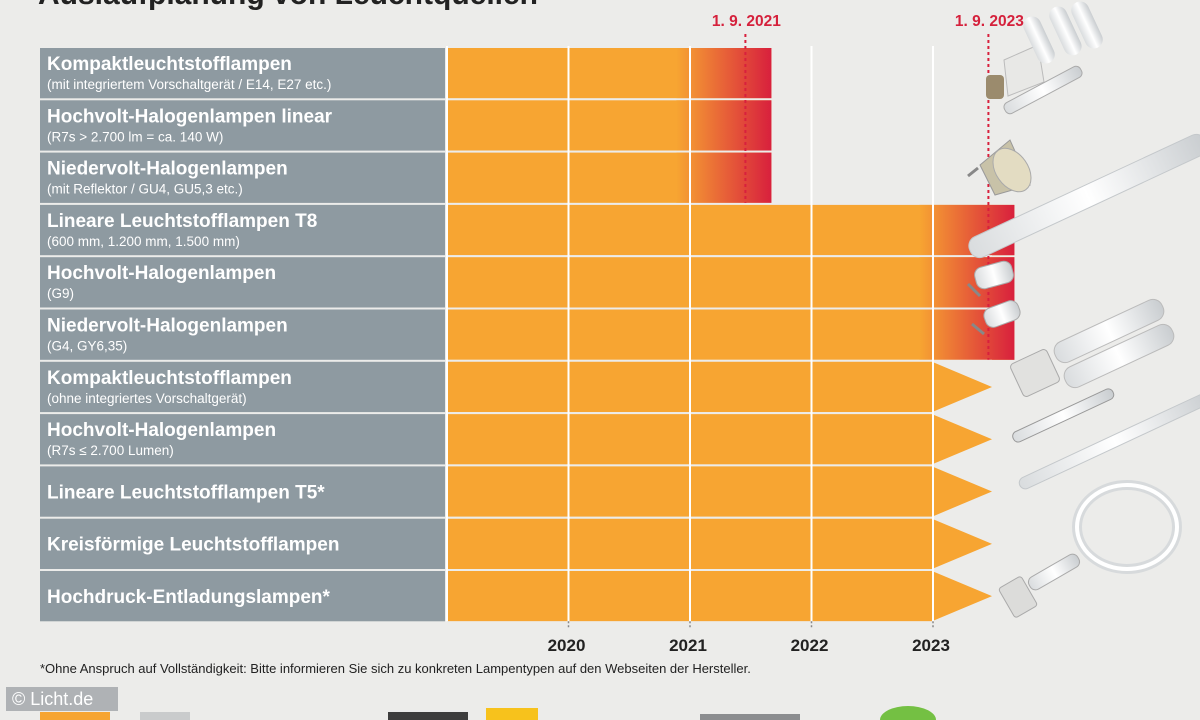 The width and height of the screenshot is (1200, 720). What do you see at coordinates (688, 645) in the screenshot?
I see `x-tick-label-2021: 2021` at bounding box center [688, 645].